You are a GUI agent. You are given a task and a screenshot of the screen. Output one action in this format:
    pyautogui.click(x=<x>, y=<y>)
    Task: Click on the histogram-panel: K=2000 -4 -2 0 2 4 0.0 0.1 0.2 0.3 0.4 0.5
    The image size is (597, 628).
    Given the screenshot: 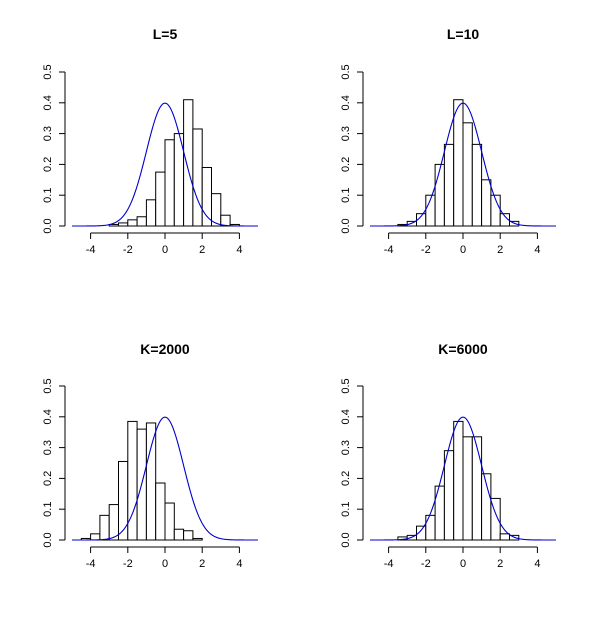 What is the action you would take?
    pyautogui.click(x=150, y=455)
    